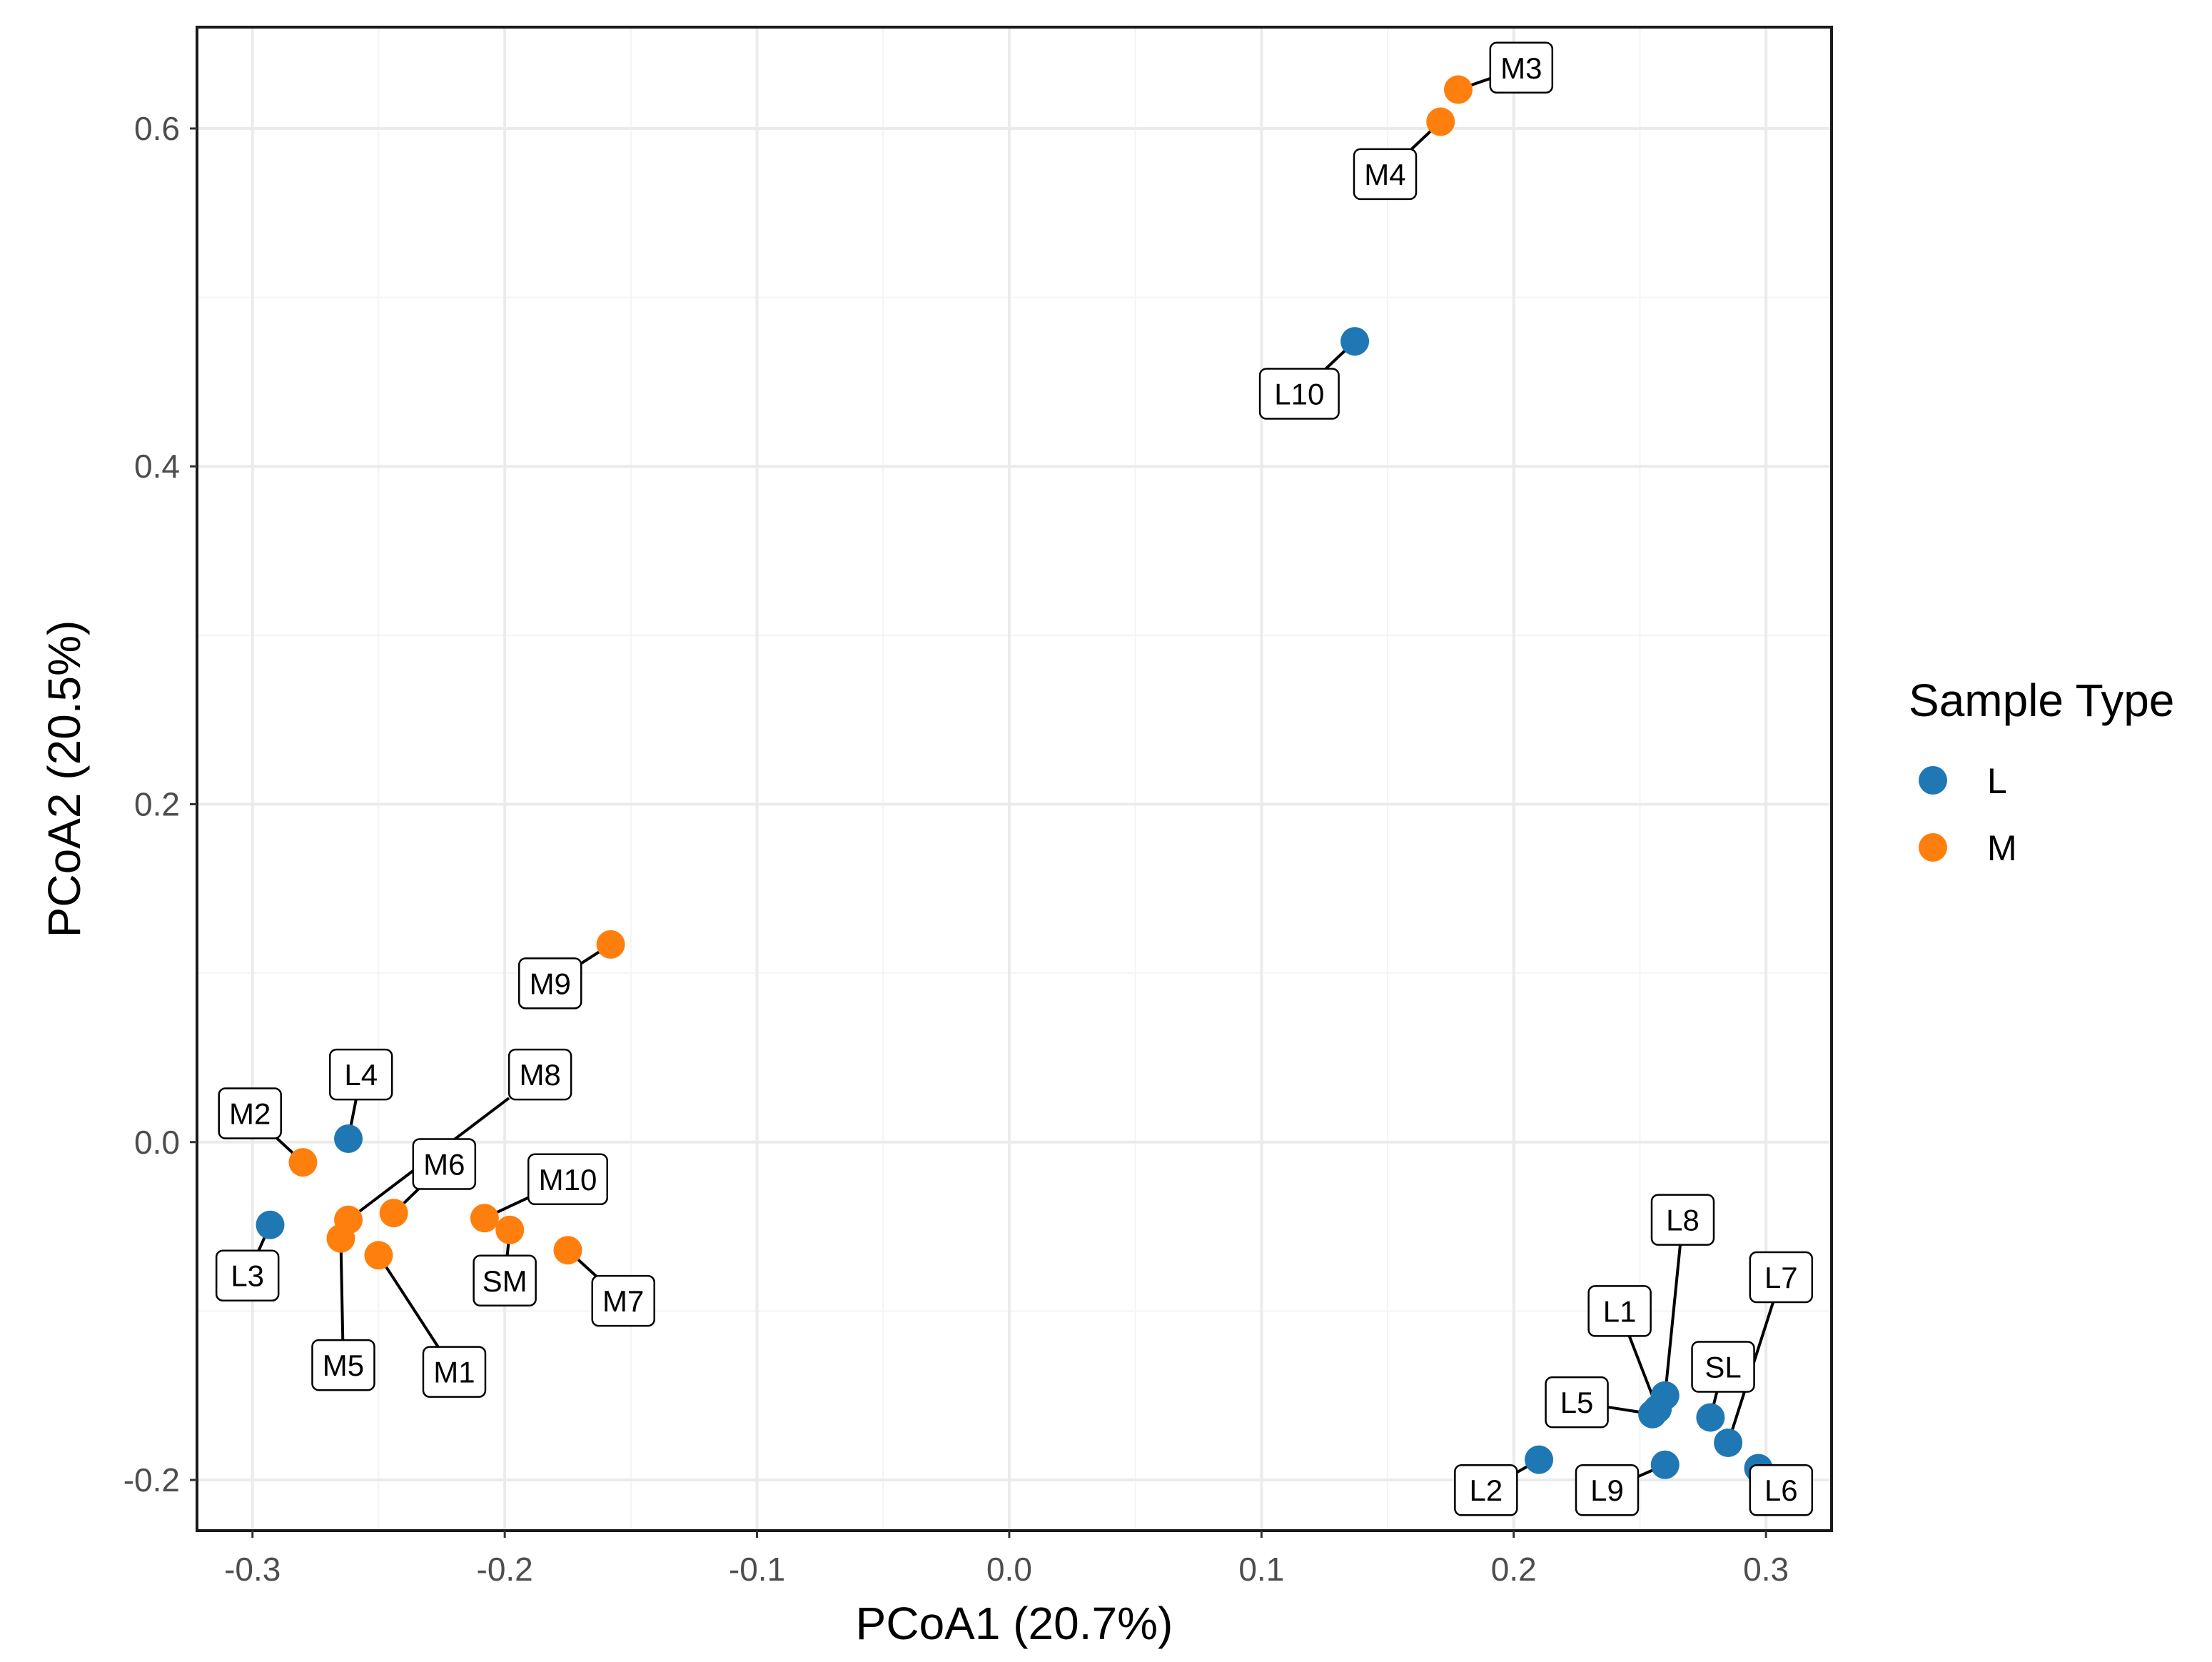 Image resolution: width=2212 pixels, height=1662 pixels. What do you see at coordinates (157, 466) in the screenshot?
I see `y-tick-label: 0.4` at bounding box center [157, 466].